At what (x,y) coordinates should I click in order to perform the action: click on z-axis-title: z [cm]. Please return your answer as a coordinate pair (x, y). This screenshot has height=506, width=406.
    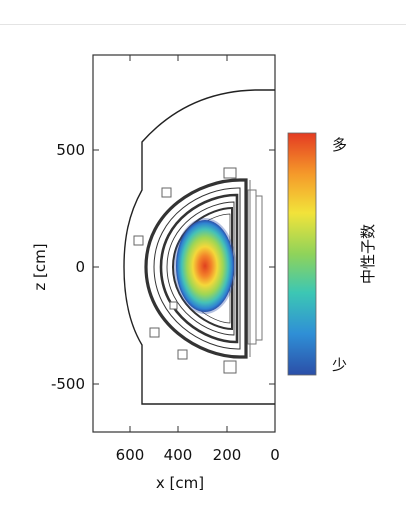
    Looking at the image, I should click on (40, 266).